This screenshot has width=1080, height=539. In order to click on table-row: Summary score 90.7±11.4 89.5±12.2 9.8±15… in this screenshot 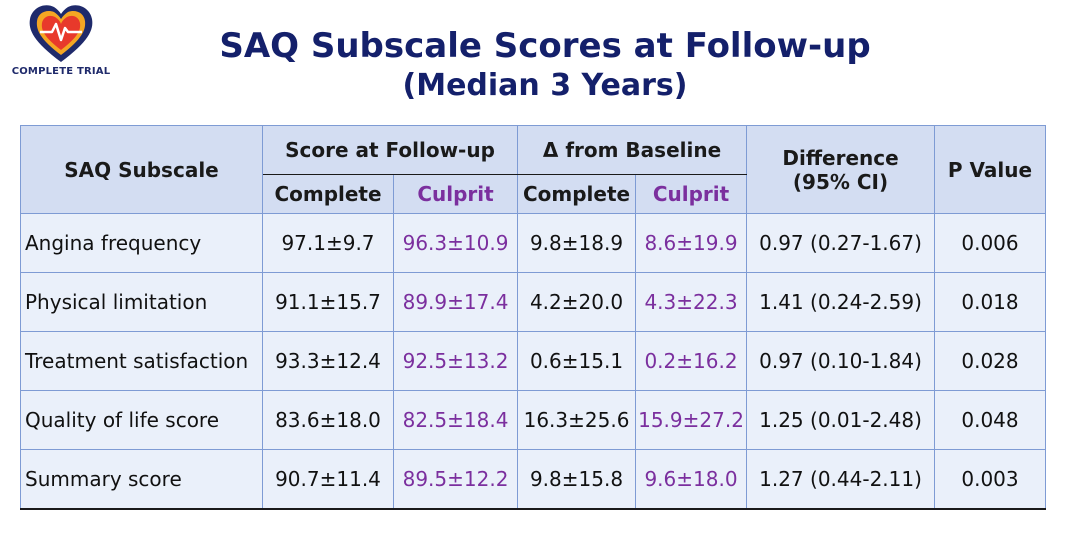, I will do `click(533, 479)`.